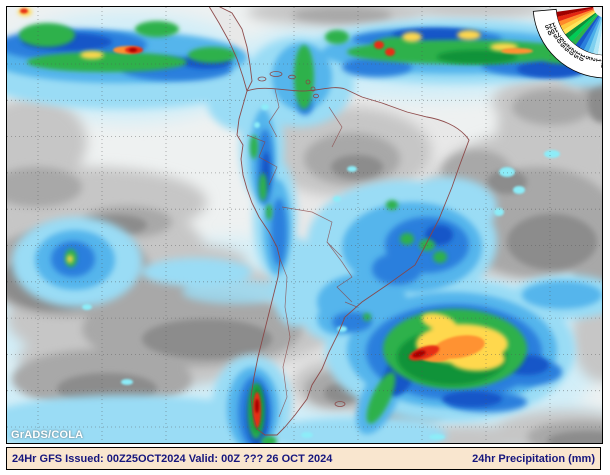 The image size is (610, 475). Describe the element at coordinates (600, 64) in the screenshot. I see `svg-text: 0.2` at that location.